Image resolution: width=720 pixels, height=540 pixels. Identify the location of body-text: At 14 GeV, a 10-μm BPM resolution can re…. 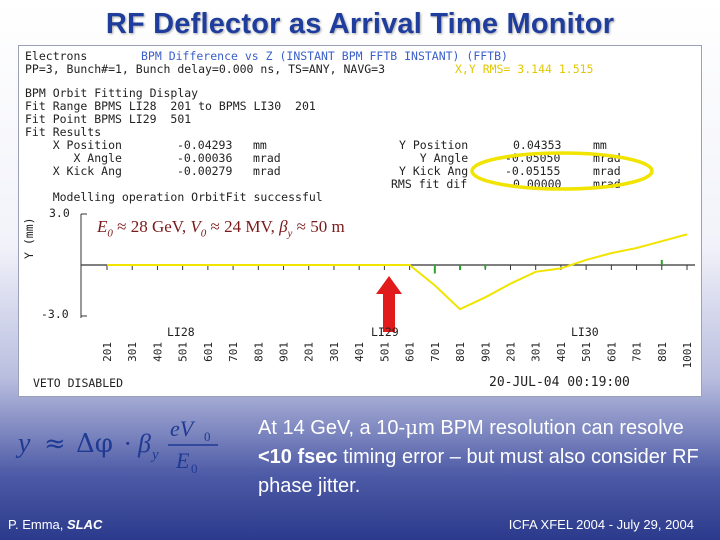
(478, 456).